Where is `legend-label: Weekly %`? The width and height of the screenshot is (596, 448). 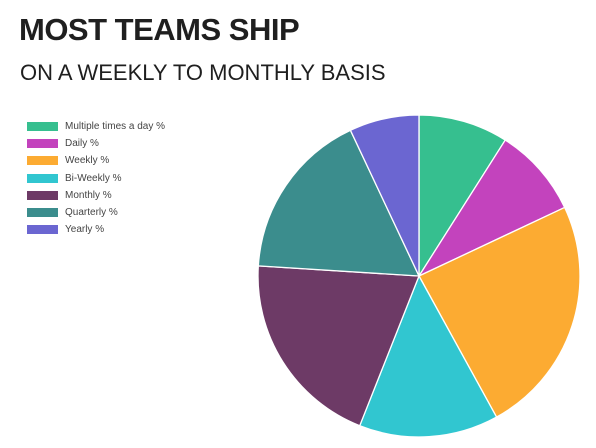
legend-label: Weekly % is located at coordinates (87, 161).